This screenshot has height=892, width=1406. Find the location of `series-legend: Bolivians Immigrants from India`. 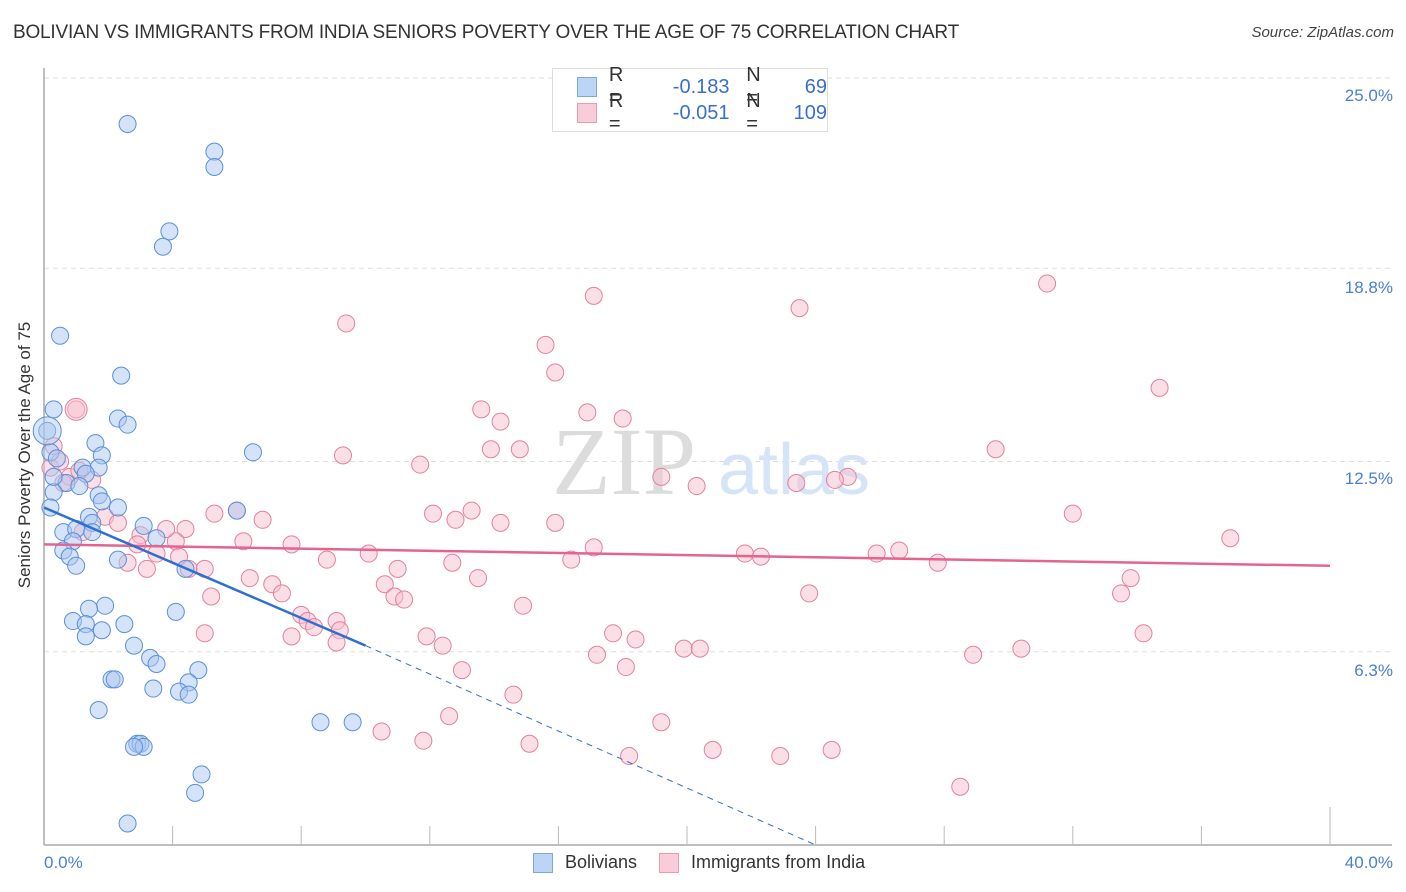

series-legend: Bolivians Immigrants from India is located at coordinates (710, 862).